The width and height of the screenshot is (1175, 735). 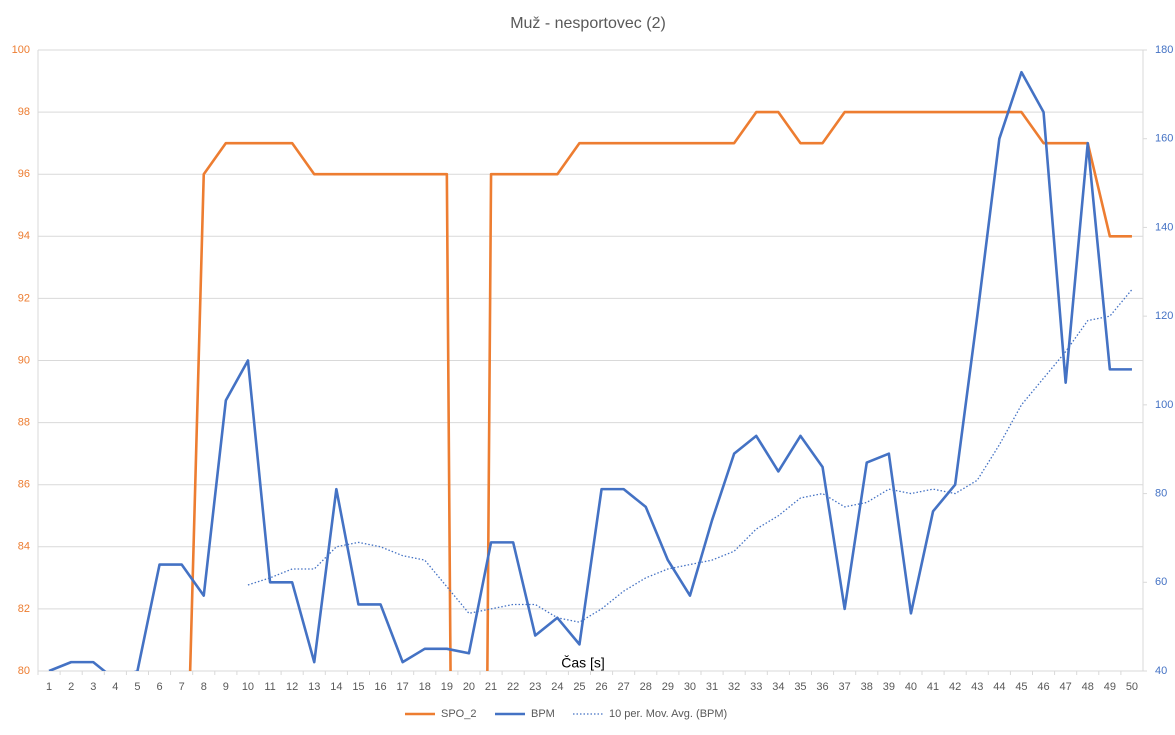 What do you see at coordinates (955, 687) in the screenshot?
I see `x-tick-label: 42` at bounding box center [955, 687].